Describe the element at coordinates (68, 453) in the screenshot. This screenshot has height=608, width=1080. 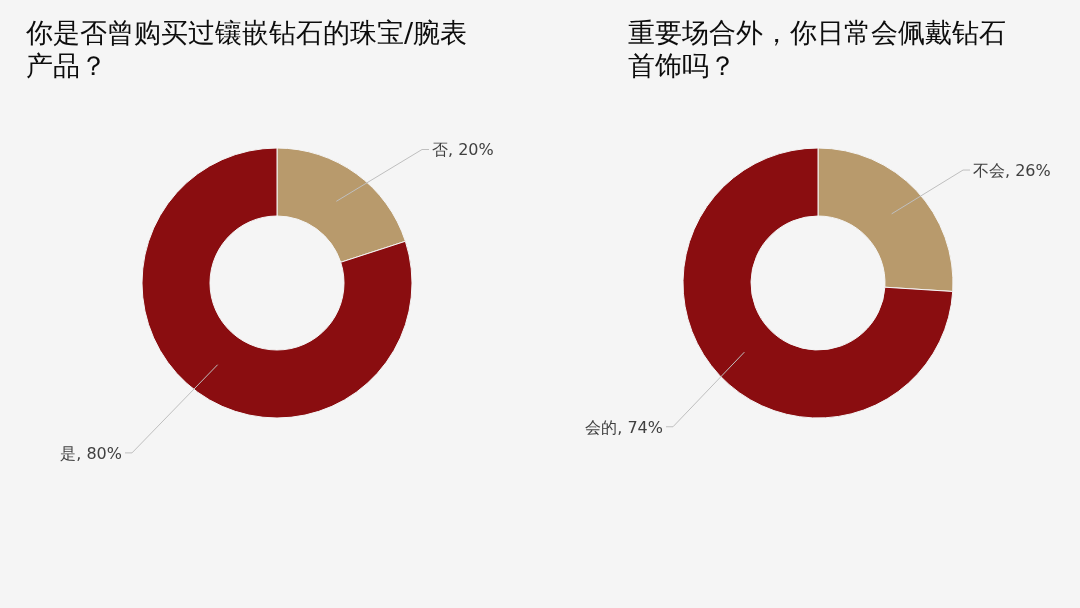
I see `slice-label: 是` at that location.